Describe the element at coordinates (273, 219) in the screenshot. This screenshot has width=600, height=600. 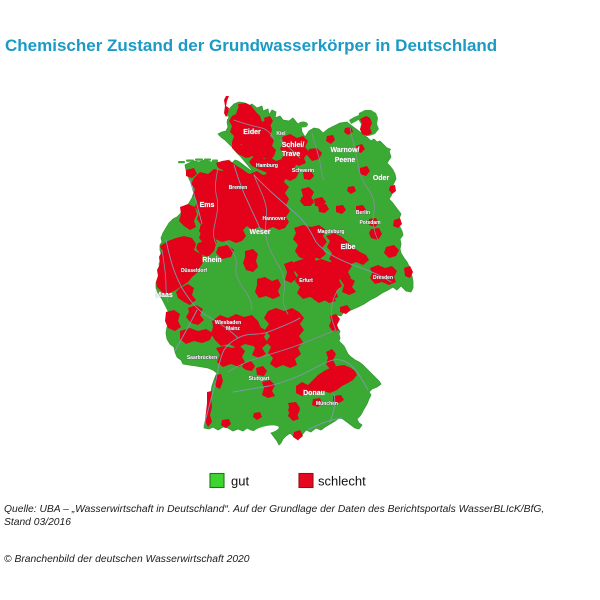
I see `svg-text: Hannover` at that location.